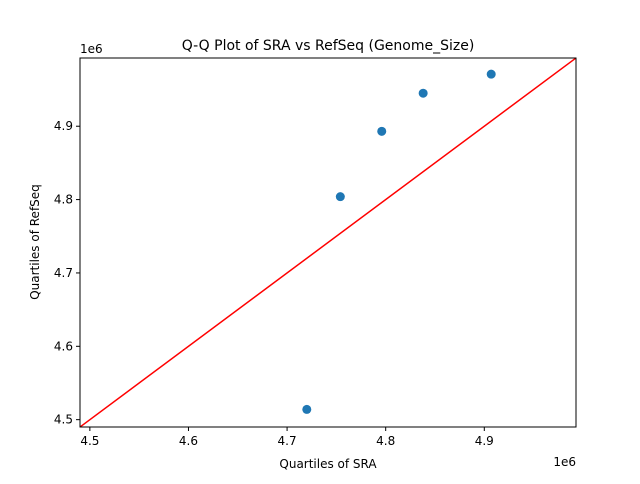 Image resolution: width=640 pixels, height=484 pixels. Describe the element at coordinates (385, 441) in the screenshot. I see `x-tick-label: 4.8` at that location.